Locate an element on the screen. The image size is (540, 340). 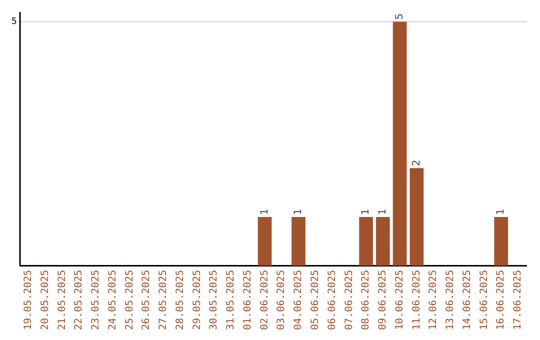
x-tick-label: 14.06.2025 is located at coordinates (467, 300).